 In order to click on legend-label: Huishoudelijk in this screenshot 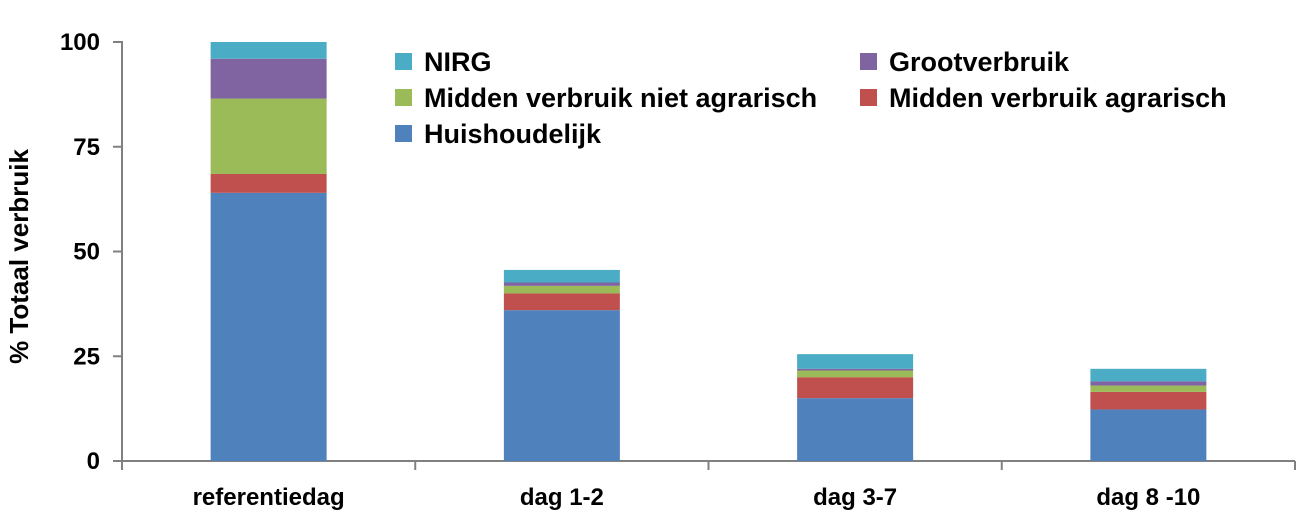, I will do `click(513, 134)`.